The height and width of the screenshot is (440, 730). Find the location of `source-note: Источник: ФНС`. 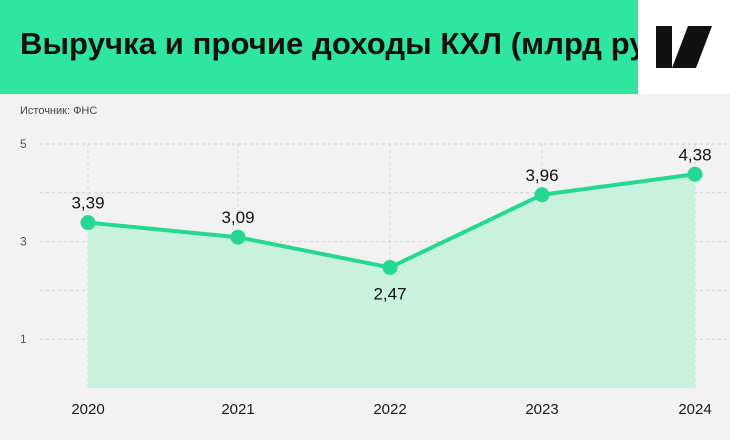

source-note: Источник: ФНС is located at coordinates (59, 111).